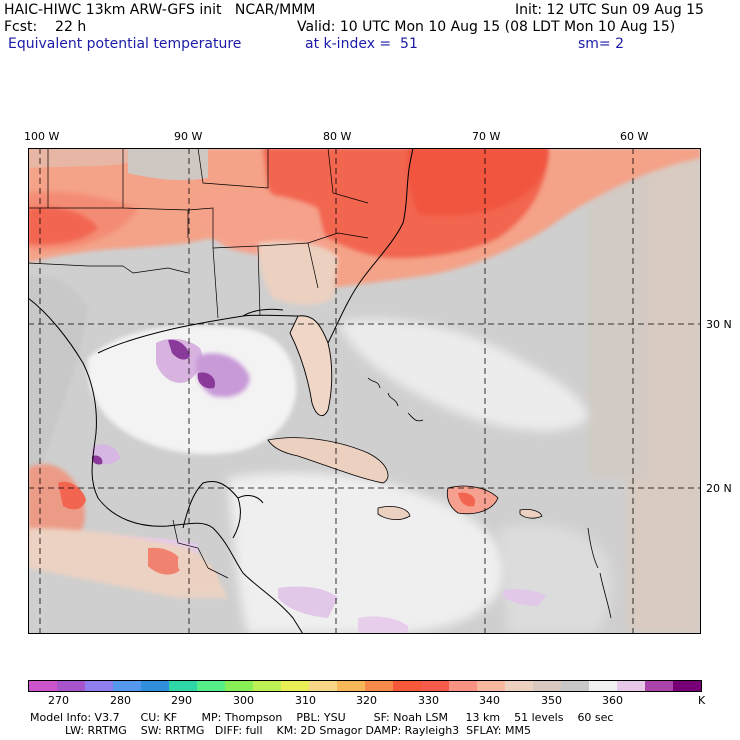 The image size is (740, 740). Describe the element at coordinates (188, 136) in the screenshot. I see `lon-label-90w: 90 W` at that location.